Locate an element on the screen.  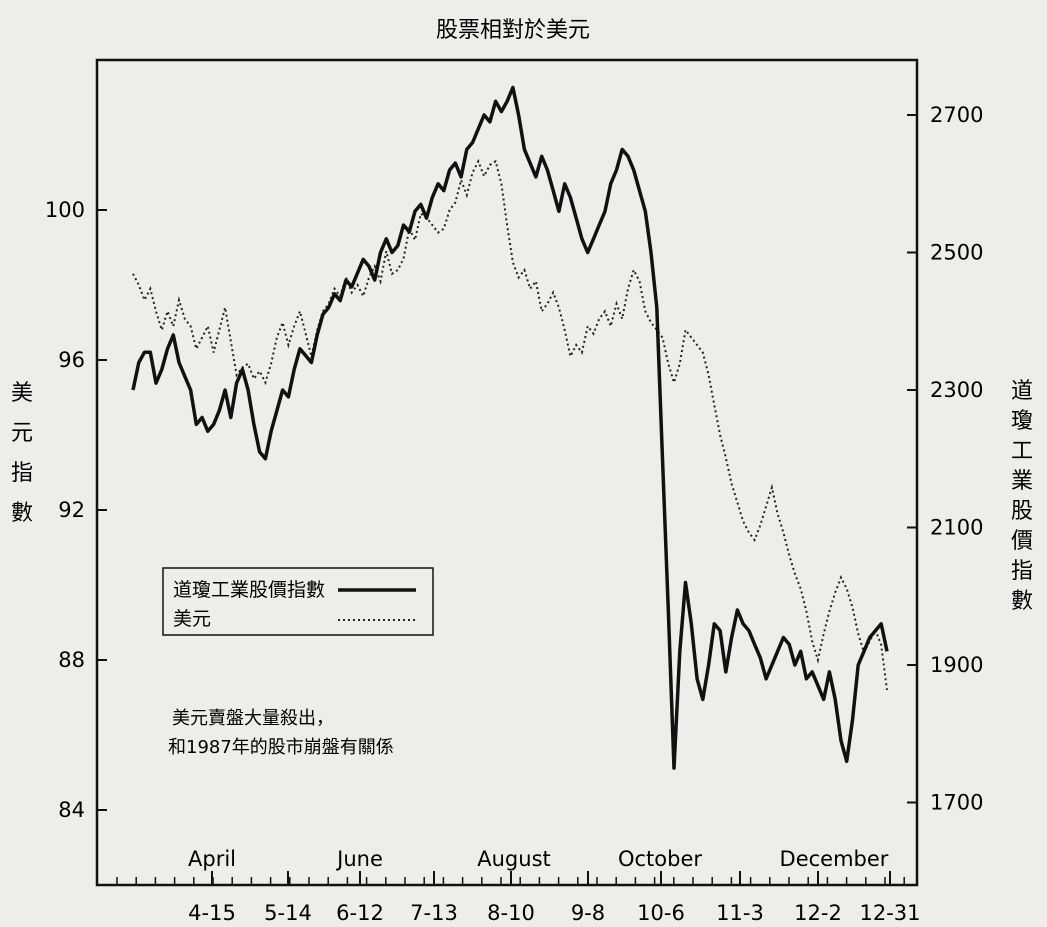
axis-label-char: 美 is located at coordinates (22, 393).